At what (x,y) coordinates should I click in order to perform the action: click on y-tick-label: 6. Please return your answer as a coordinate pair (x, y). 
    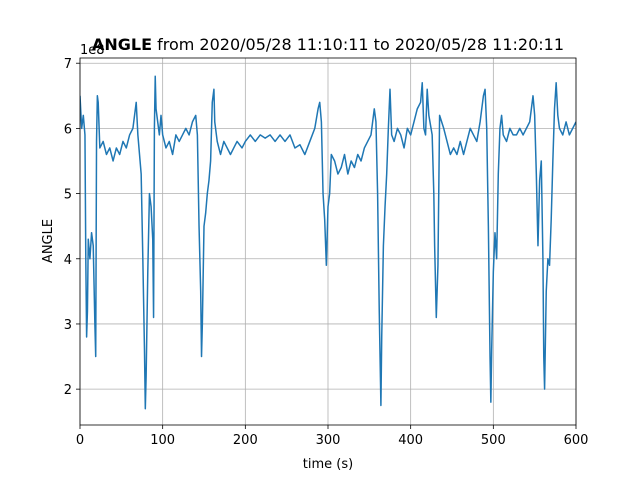
    Looking at the image, I should click on (68, 129).